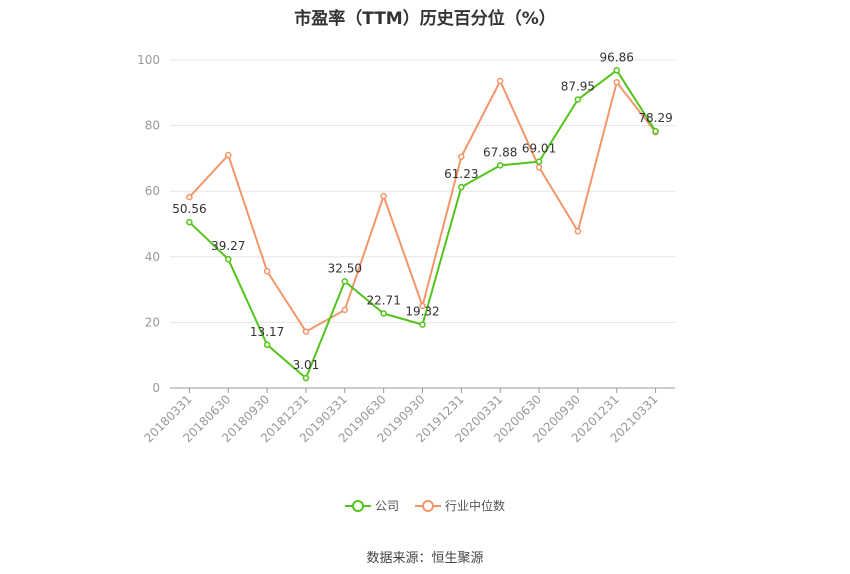 The image size is (850, 574). Describe the element at coordinates (383, 301) in the screenshot. I see `data-label: 22.71` at that location.